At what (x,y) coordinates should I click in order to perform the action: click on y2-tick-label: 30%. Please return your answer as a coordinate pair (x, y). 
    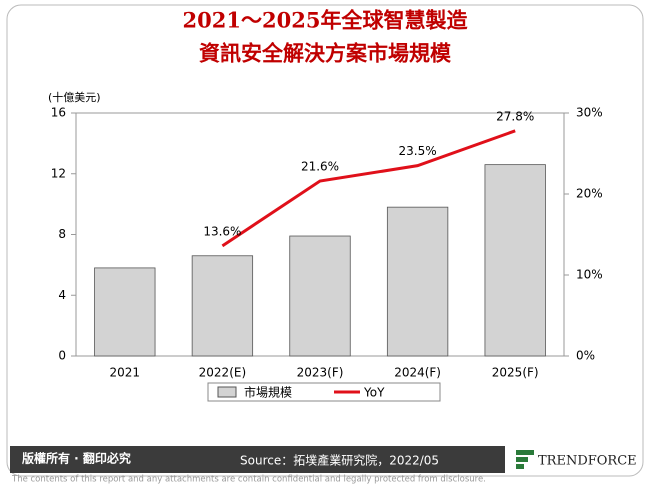
    Looking at the image, I should click on (589, 113).